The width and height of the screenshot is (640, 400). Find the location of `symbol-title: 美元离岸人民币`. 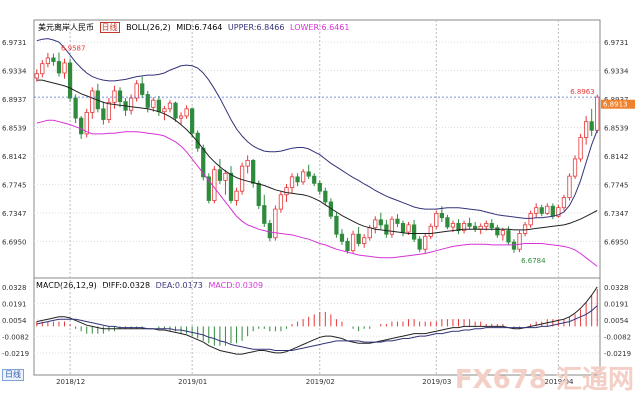

symbol-title: 美元离岸人民币 is located at coordinates (66, 27).